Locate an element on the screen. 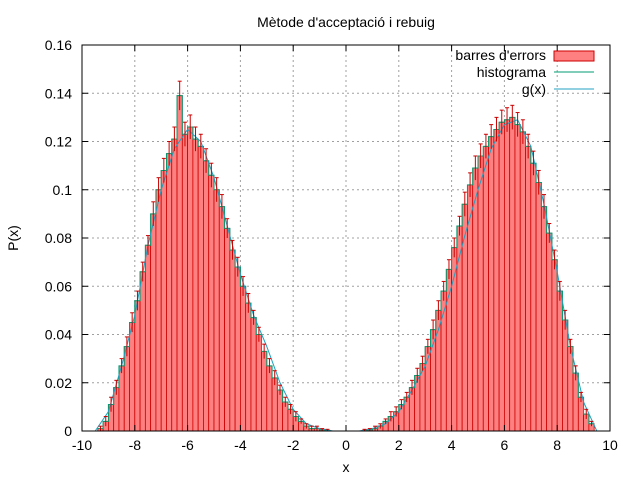 The width and height of the screenshot is (640, 480). legend-label-histogram: histograma is located at coordinates (511, 72).